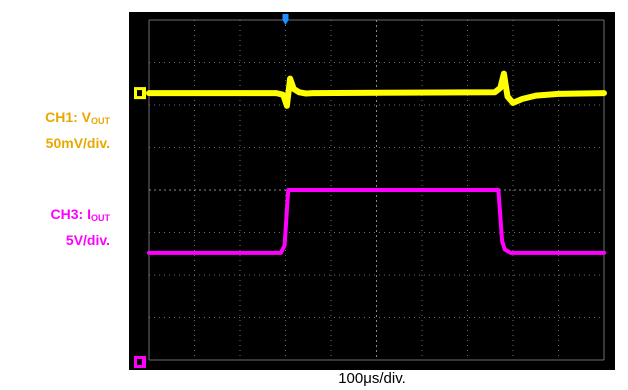  What do you see at coordinates (372, 378) in the screenshot?
I see `timebase-label: 100μs/div.` at bounding box center [372, 378].